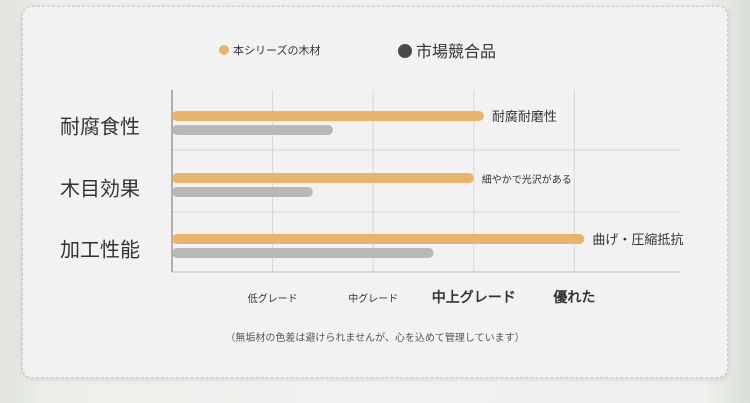 The height and width of the screenshot is (403, 750). I want to click on x-tick-label-2: 中グレード, so click(373, 298).